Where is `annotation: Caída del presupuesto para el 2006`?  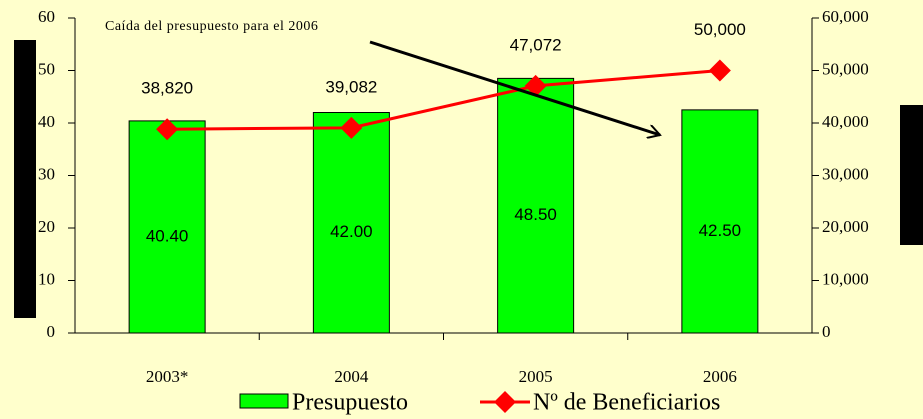 annotation: Caída del presupuesto para el 2006 is located at coordinates (212, 26).